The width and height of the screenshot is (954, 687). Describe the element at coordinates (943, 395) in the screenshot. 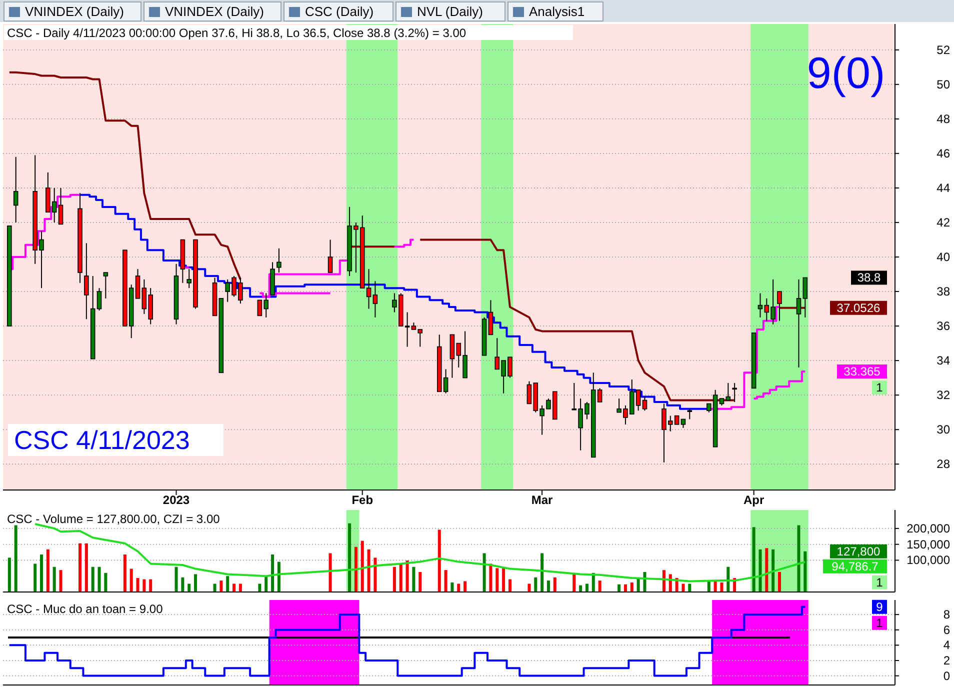

I see `y-tick-label: 32` at that location.